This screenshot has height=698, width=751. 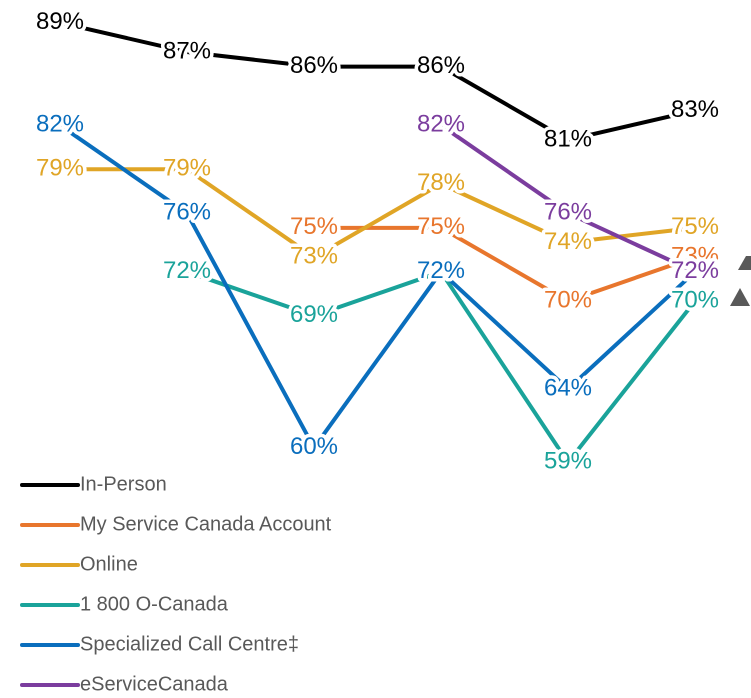 What do you see at coordinates (109, 564) in the screenshot?
I see `legend-label: Online` at bounding box center [109, 564].